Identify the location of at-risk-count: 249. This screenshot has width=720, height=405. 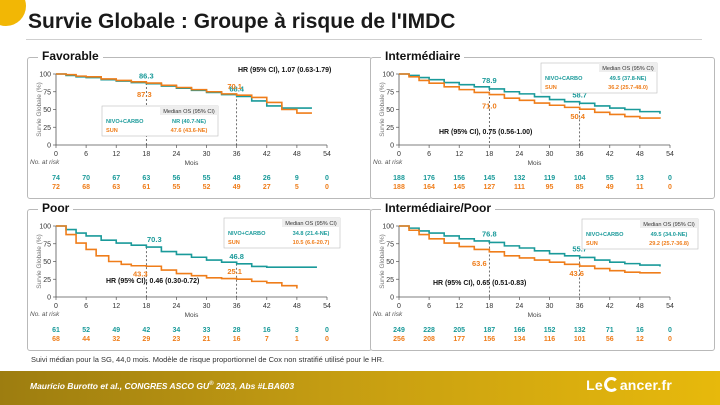
(399, 330).